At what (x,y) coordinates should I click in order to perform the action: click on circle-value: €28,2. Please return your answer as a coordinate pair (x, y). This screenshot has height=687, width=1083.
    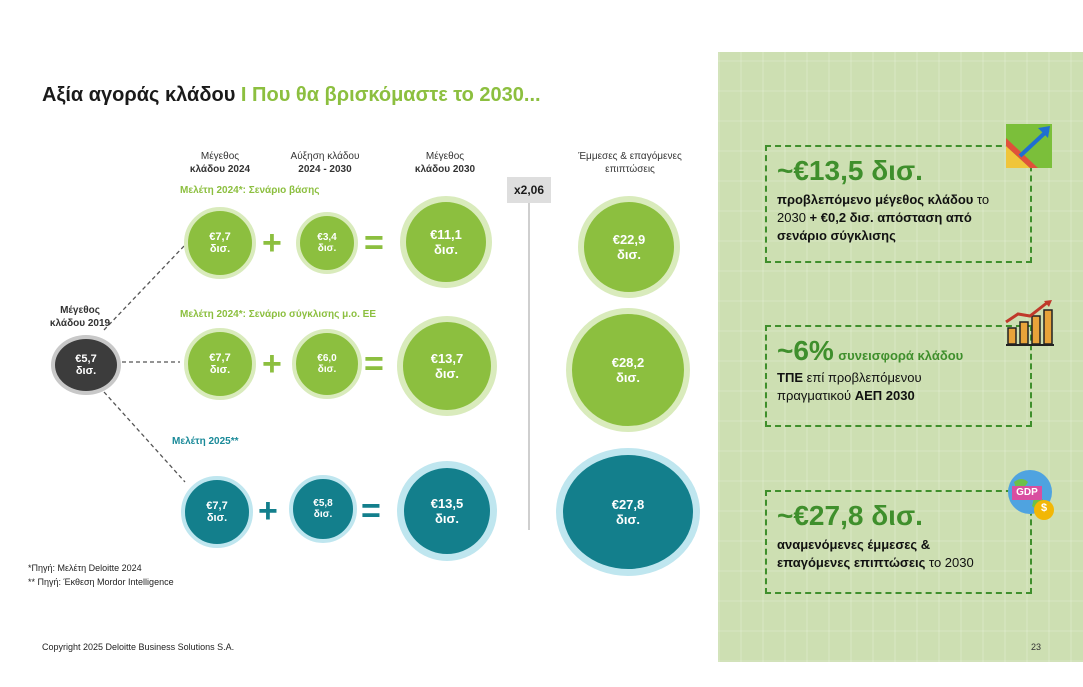
    Looking at the image, I should click on (628, 362).